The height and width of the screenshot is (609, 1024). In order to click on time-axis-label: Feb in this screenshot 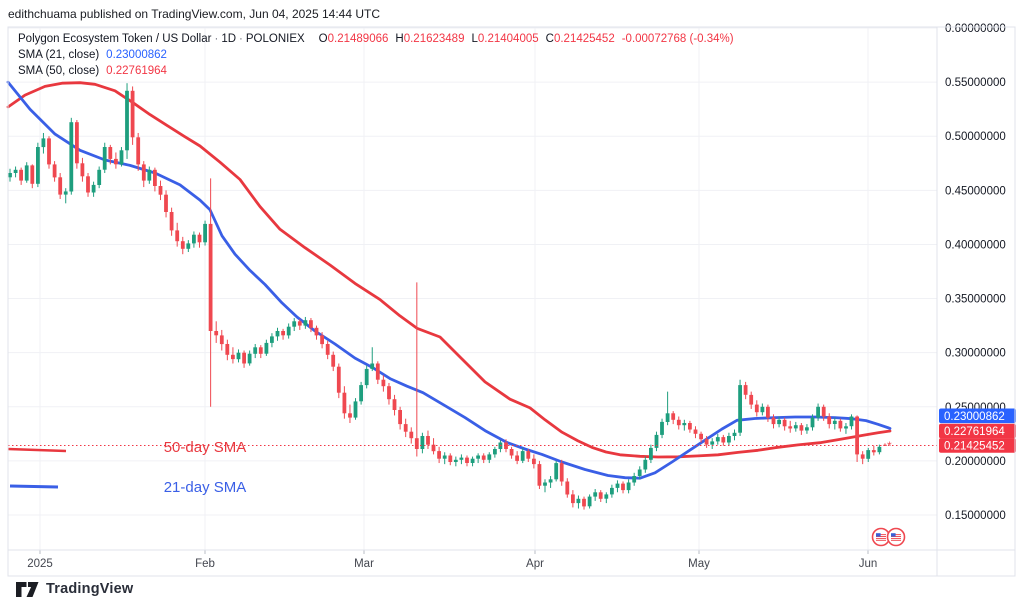, I will do `click(205, 564)`.